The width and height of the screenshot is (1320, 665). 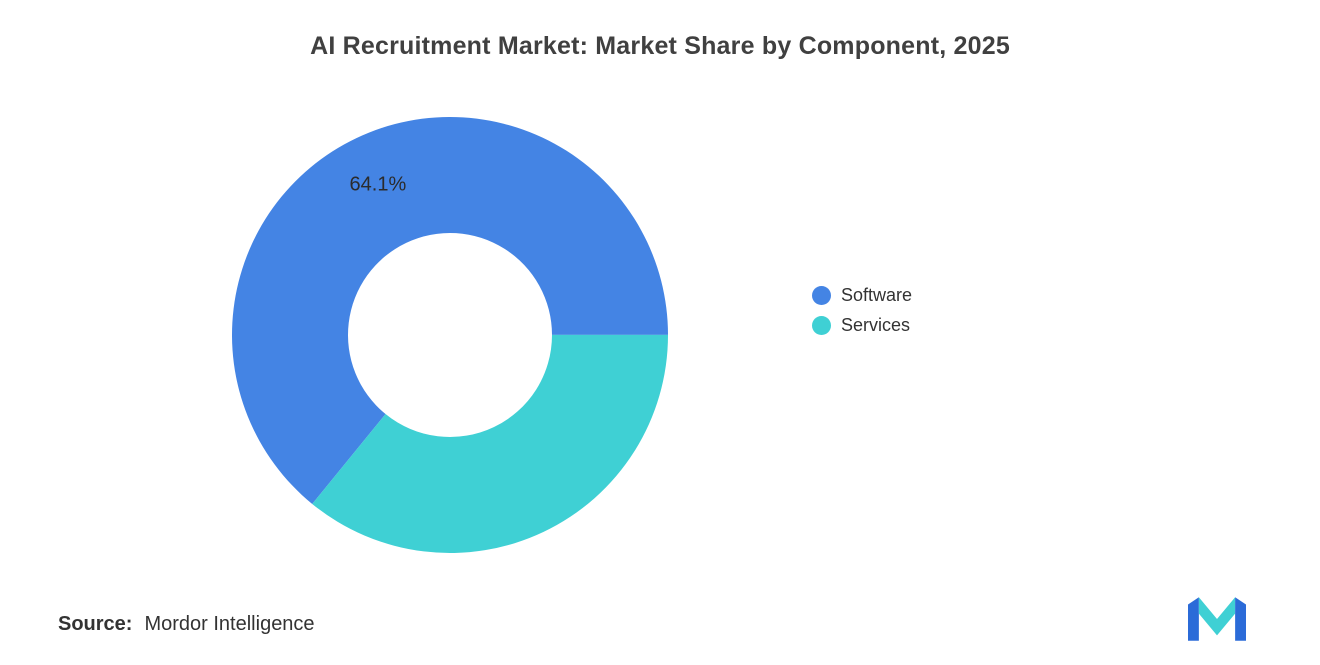 What do you see at coordinates (95, 624) in the screenshot?
I see `source-label: Source:` at bounding box center [95, 624].